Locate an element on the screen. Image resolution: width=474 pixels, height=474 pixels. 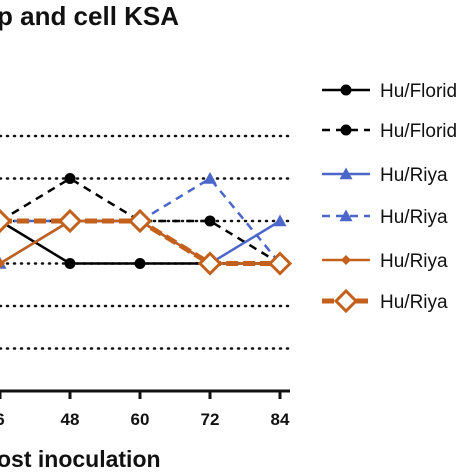
legend-label-3: Hu/Riya is located at coordinates (414, 175).